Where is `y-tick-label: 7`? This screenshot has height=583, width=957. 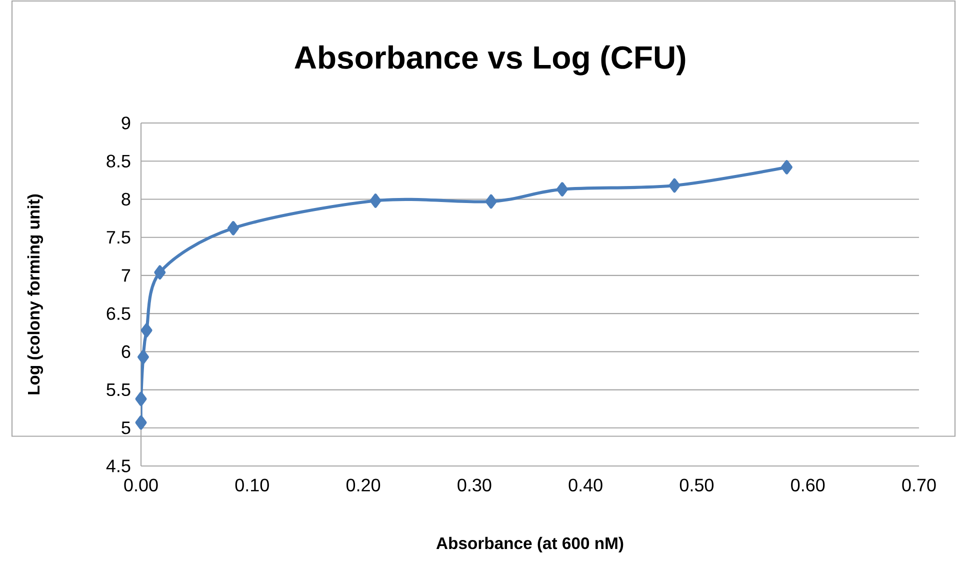 y-tick-label: 7 is located at coordinates (126, 275).